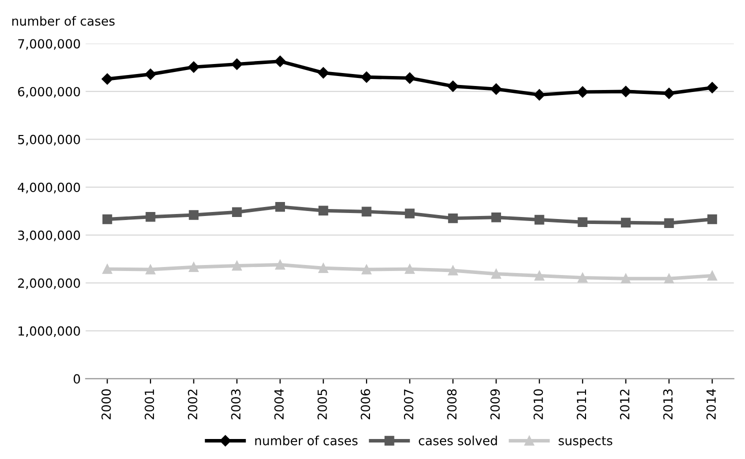 This screenshot has height=459, width=745. Describe the element at coordinates (581, 405) in the screenshot. I see `x-tick-label: 2011` at that location.